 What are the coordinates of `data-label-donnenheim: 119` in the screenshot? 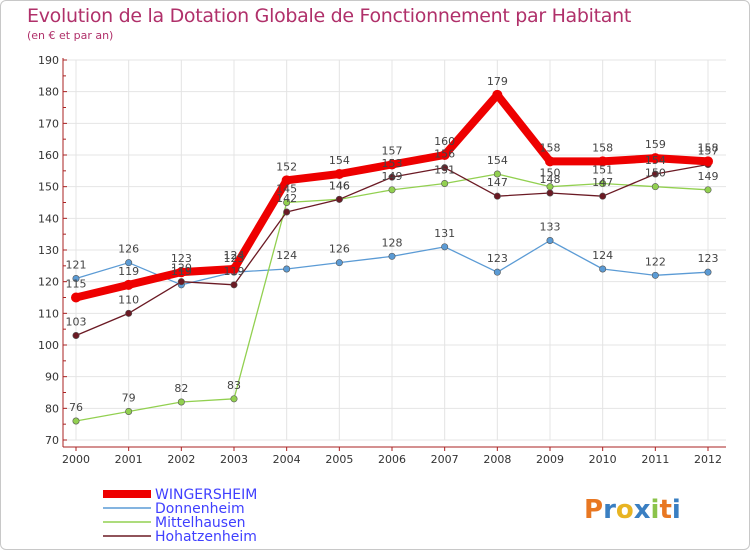 It's located at (181, 271).